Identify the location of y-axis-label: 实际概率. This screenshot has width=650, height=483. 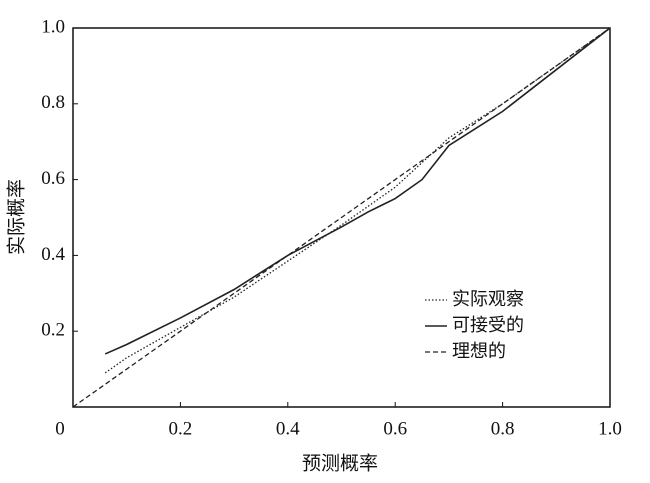
(16, 217).